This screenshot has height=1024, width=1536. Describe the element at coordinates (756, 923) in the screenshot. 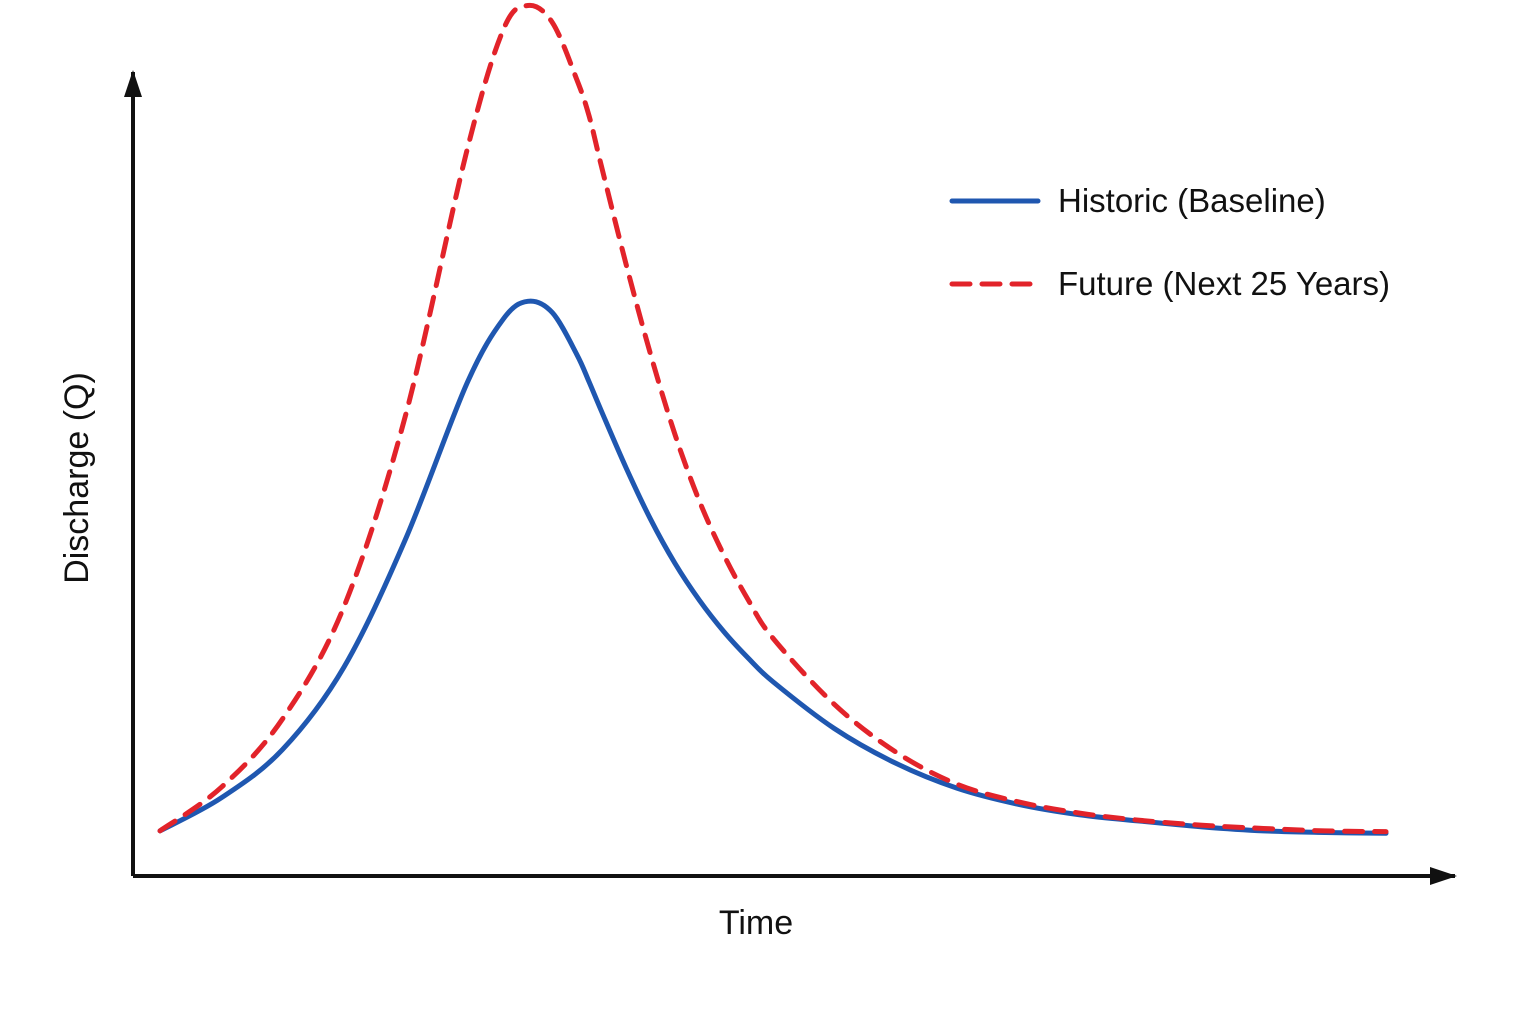

I see `x-axis-title: Time` at that location.